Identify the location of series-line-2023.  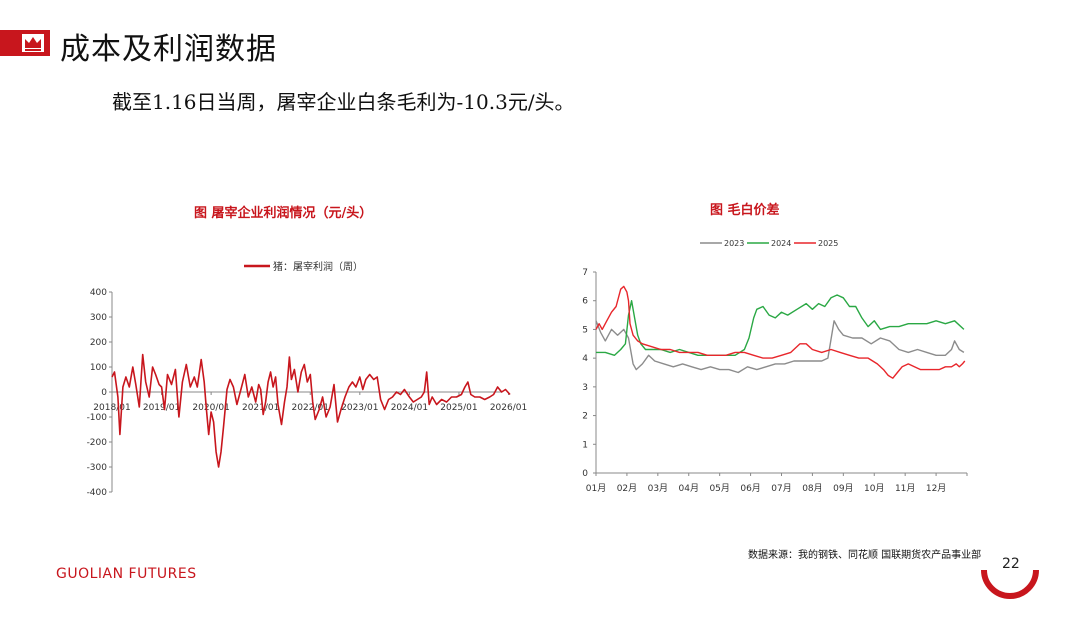
(780, 347).